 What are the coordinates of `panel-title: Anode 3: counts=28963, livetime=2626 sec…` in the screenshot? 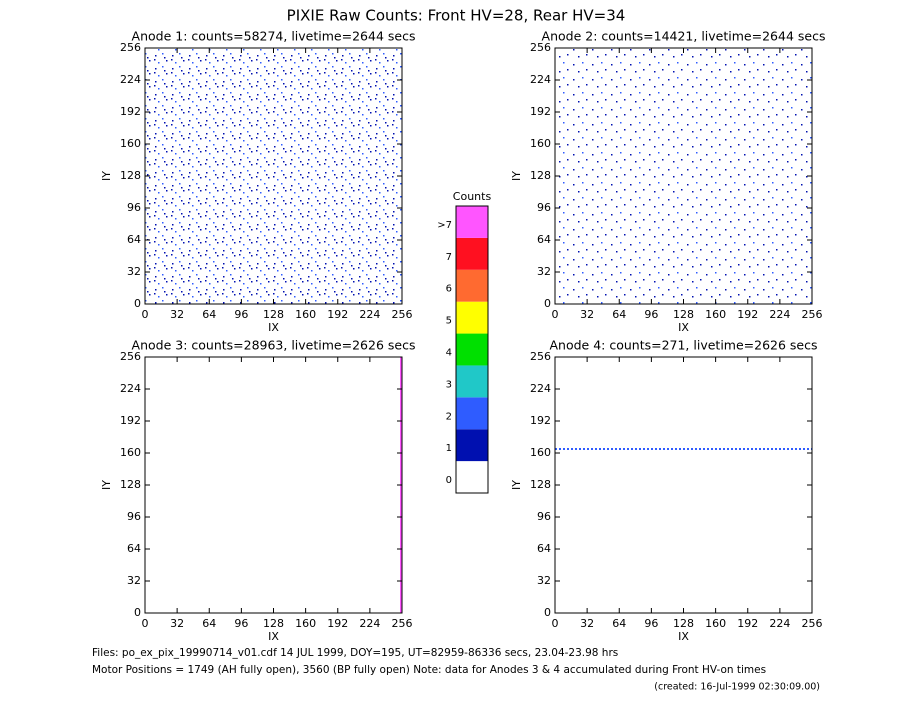 It's located at (274, 345).